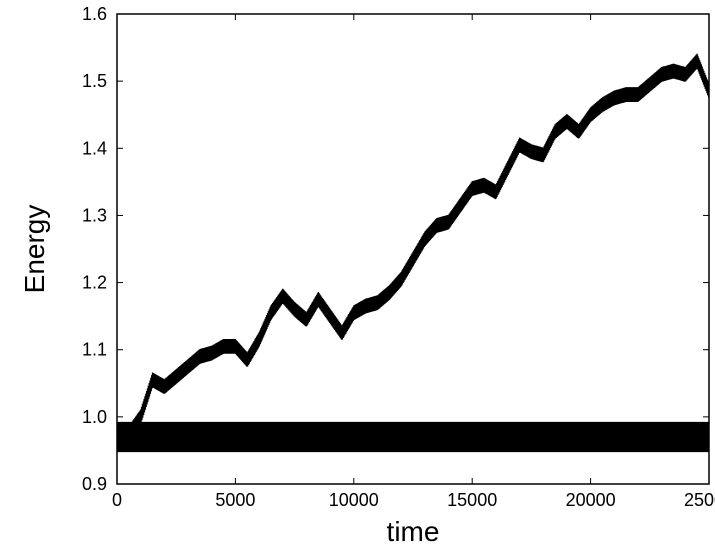  What do you see at coordinates (94, 350) in the screenshot?
I see `y-tick-label: 1.1` at bounding box center [94, 350].